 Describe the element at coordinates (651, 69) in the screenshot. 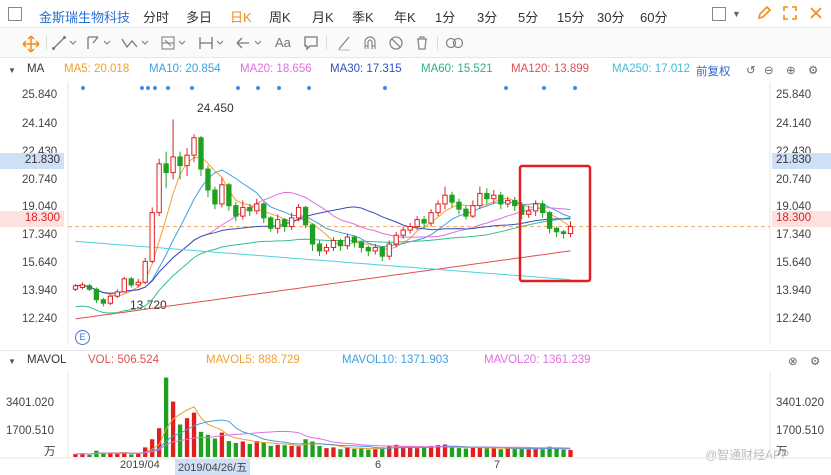

I see `ma250-value: MA250: 17.012` at that location.